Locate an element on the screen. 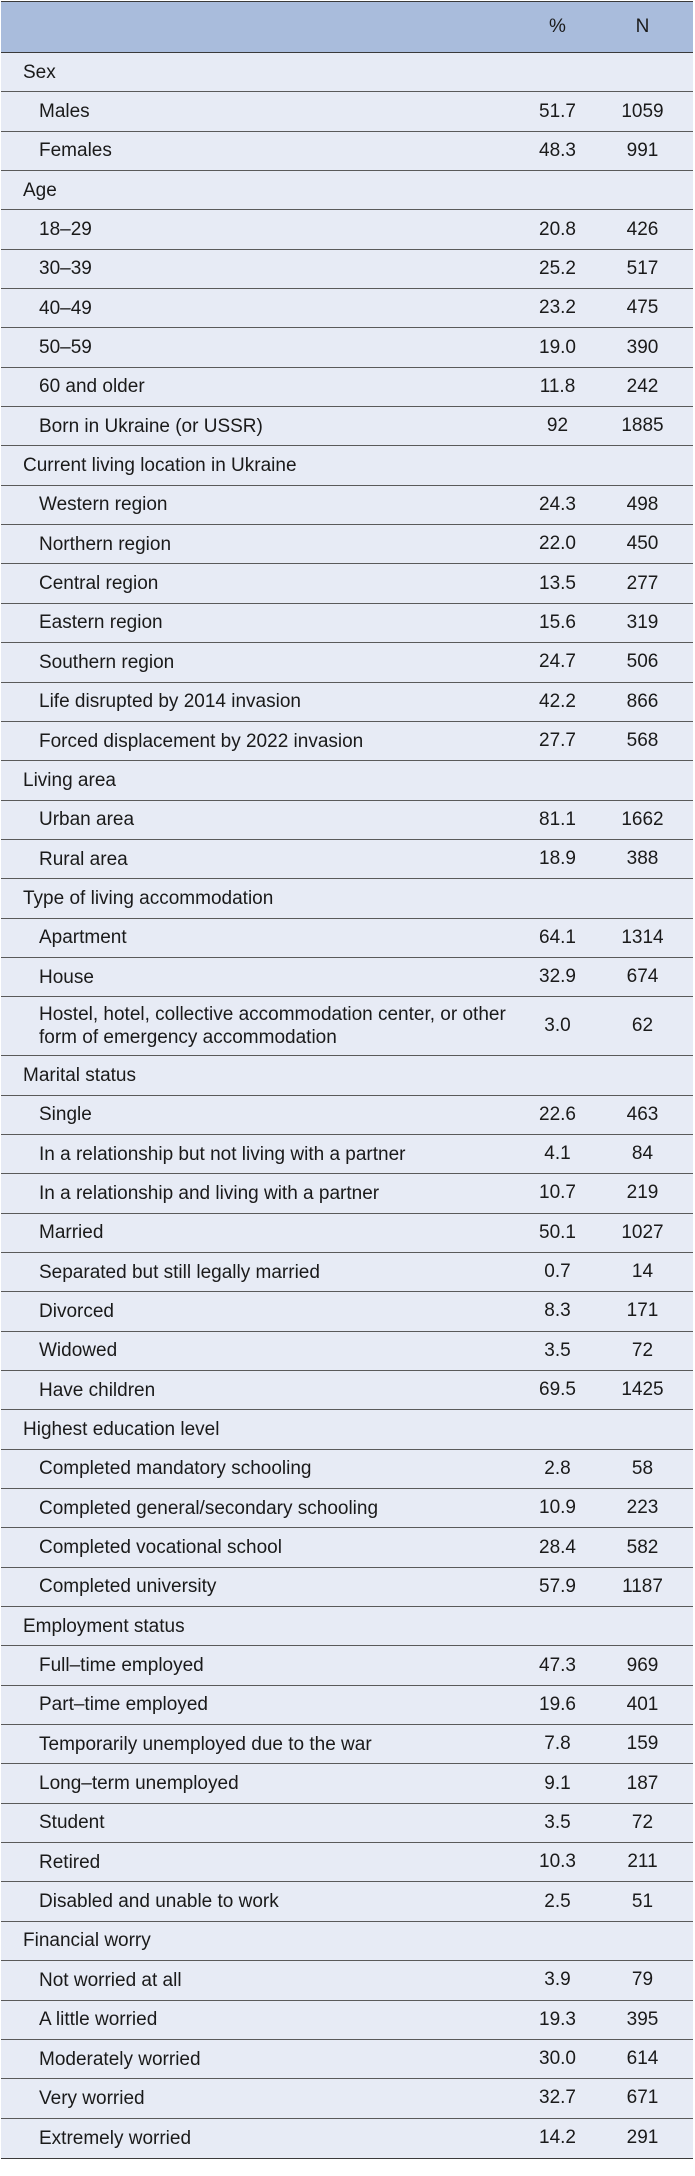 The width and height of the screenshot is (695, 2176). row-label: 60 and older is located at coordinates (92, 387).